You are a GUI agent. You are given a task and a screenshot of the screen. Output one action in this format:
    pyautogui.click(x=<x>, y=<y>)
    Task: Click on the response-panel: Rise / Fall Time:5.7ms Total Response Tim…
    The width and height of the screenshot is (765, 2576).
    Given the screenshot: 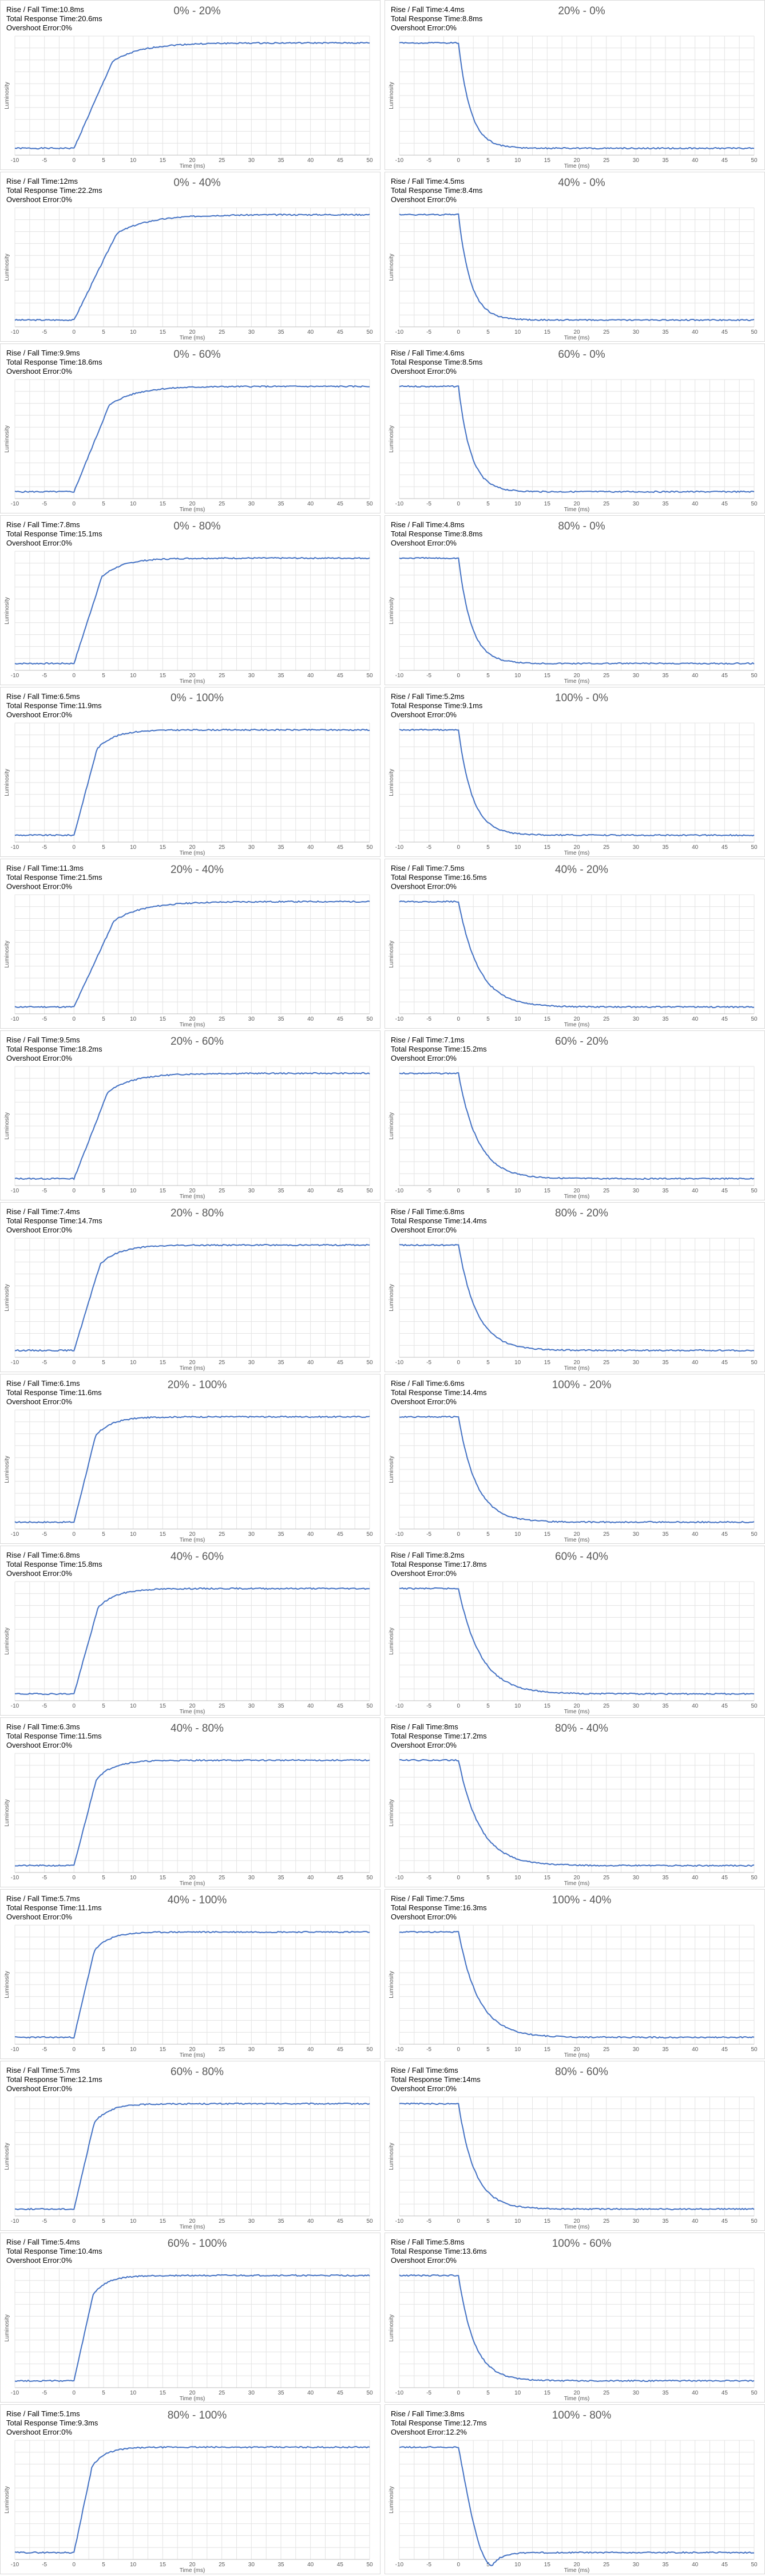 What is the action you would take?
    pyautogui.click(x=190, y=1974)
    